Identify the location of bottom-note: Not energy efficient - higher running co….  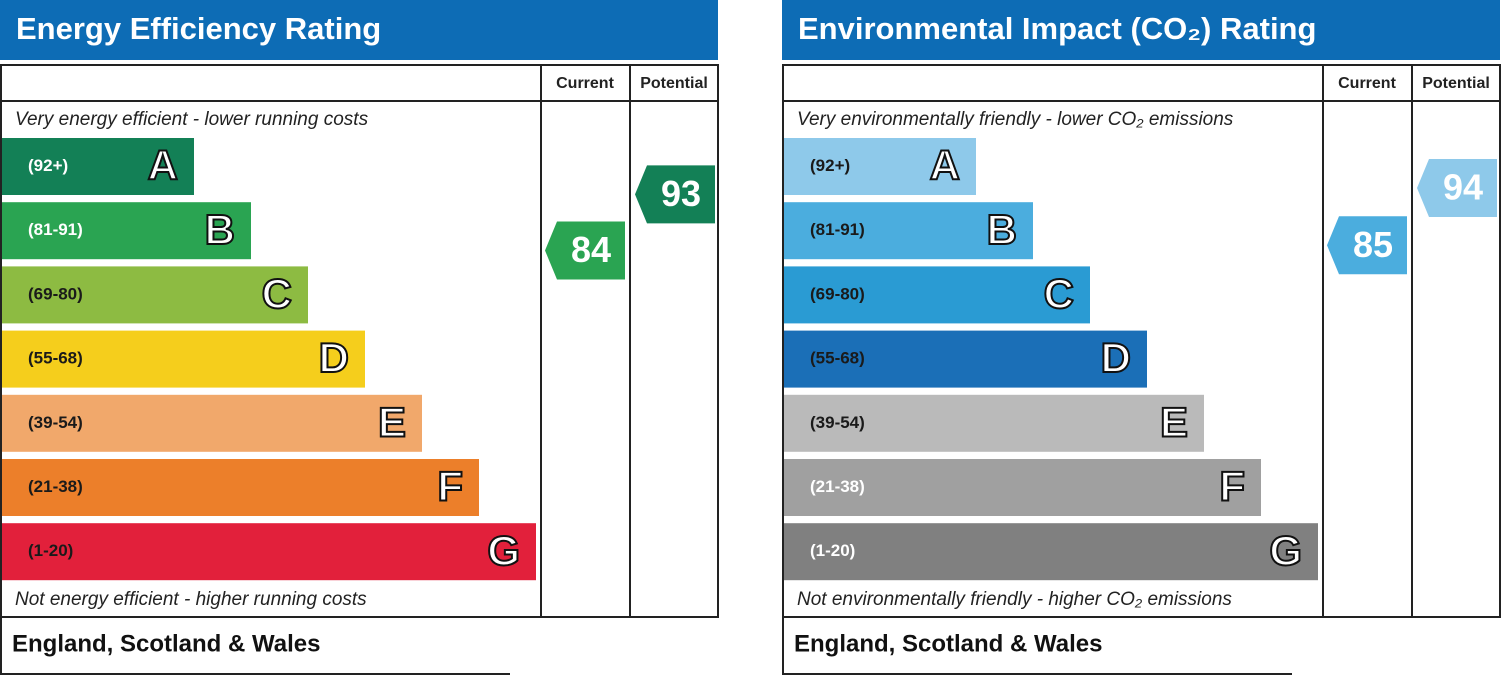
(191, 599).